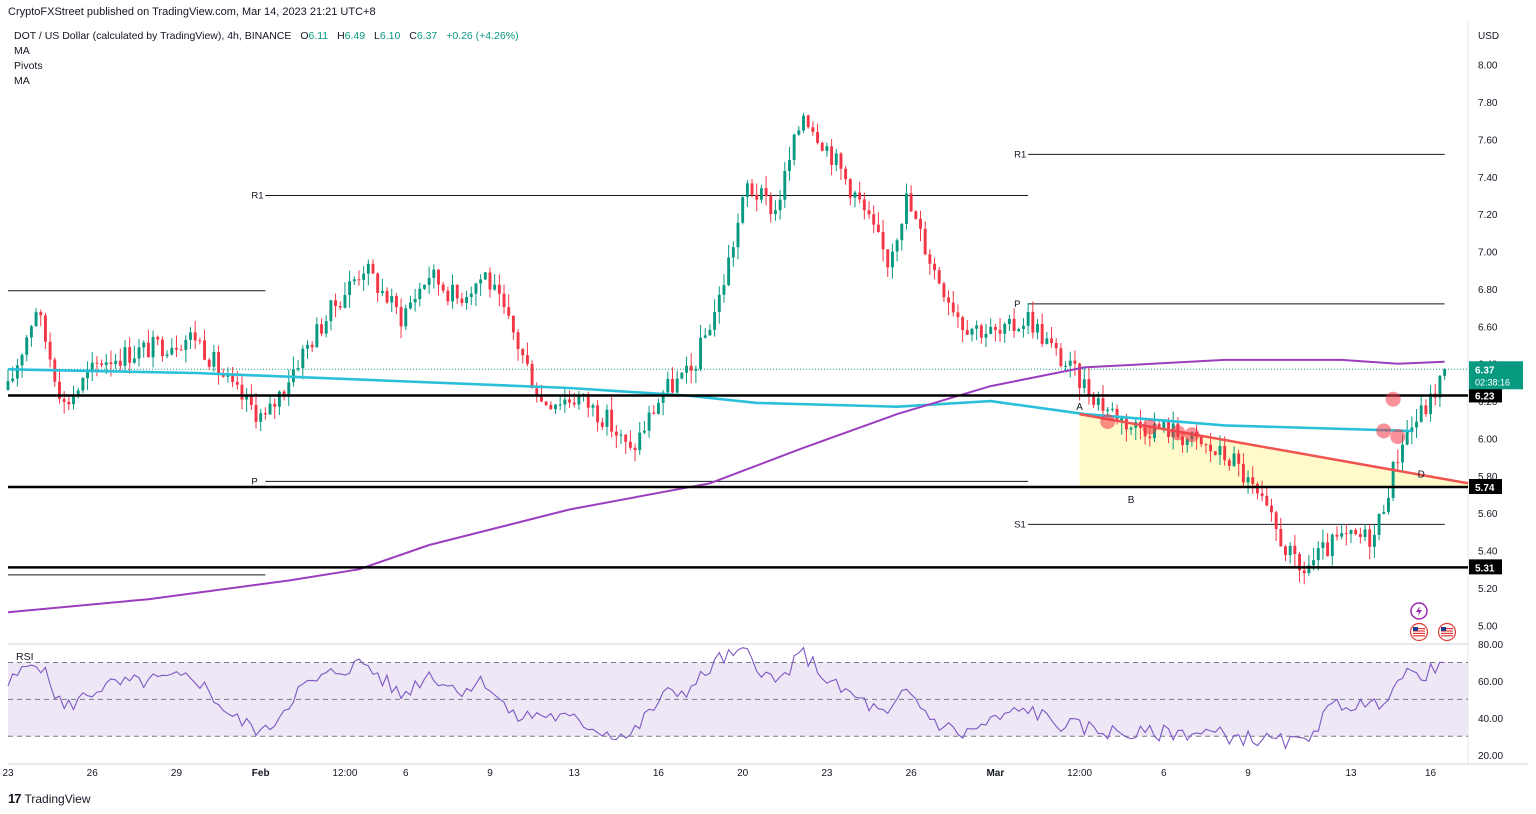 Image resolution: width=1536 pixels, height=814 pixels. Describe the element at coordinates (1492, 382) in the screenshot. I see `countdown-text: 02:38:16` at that location.